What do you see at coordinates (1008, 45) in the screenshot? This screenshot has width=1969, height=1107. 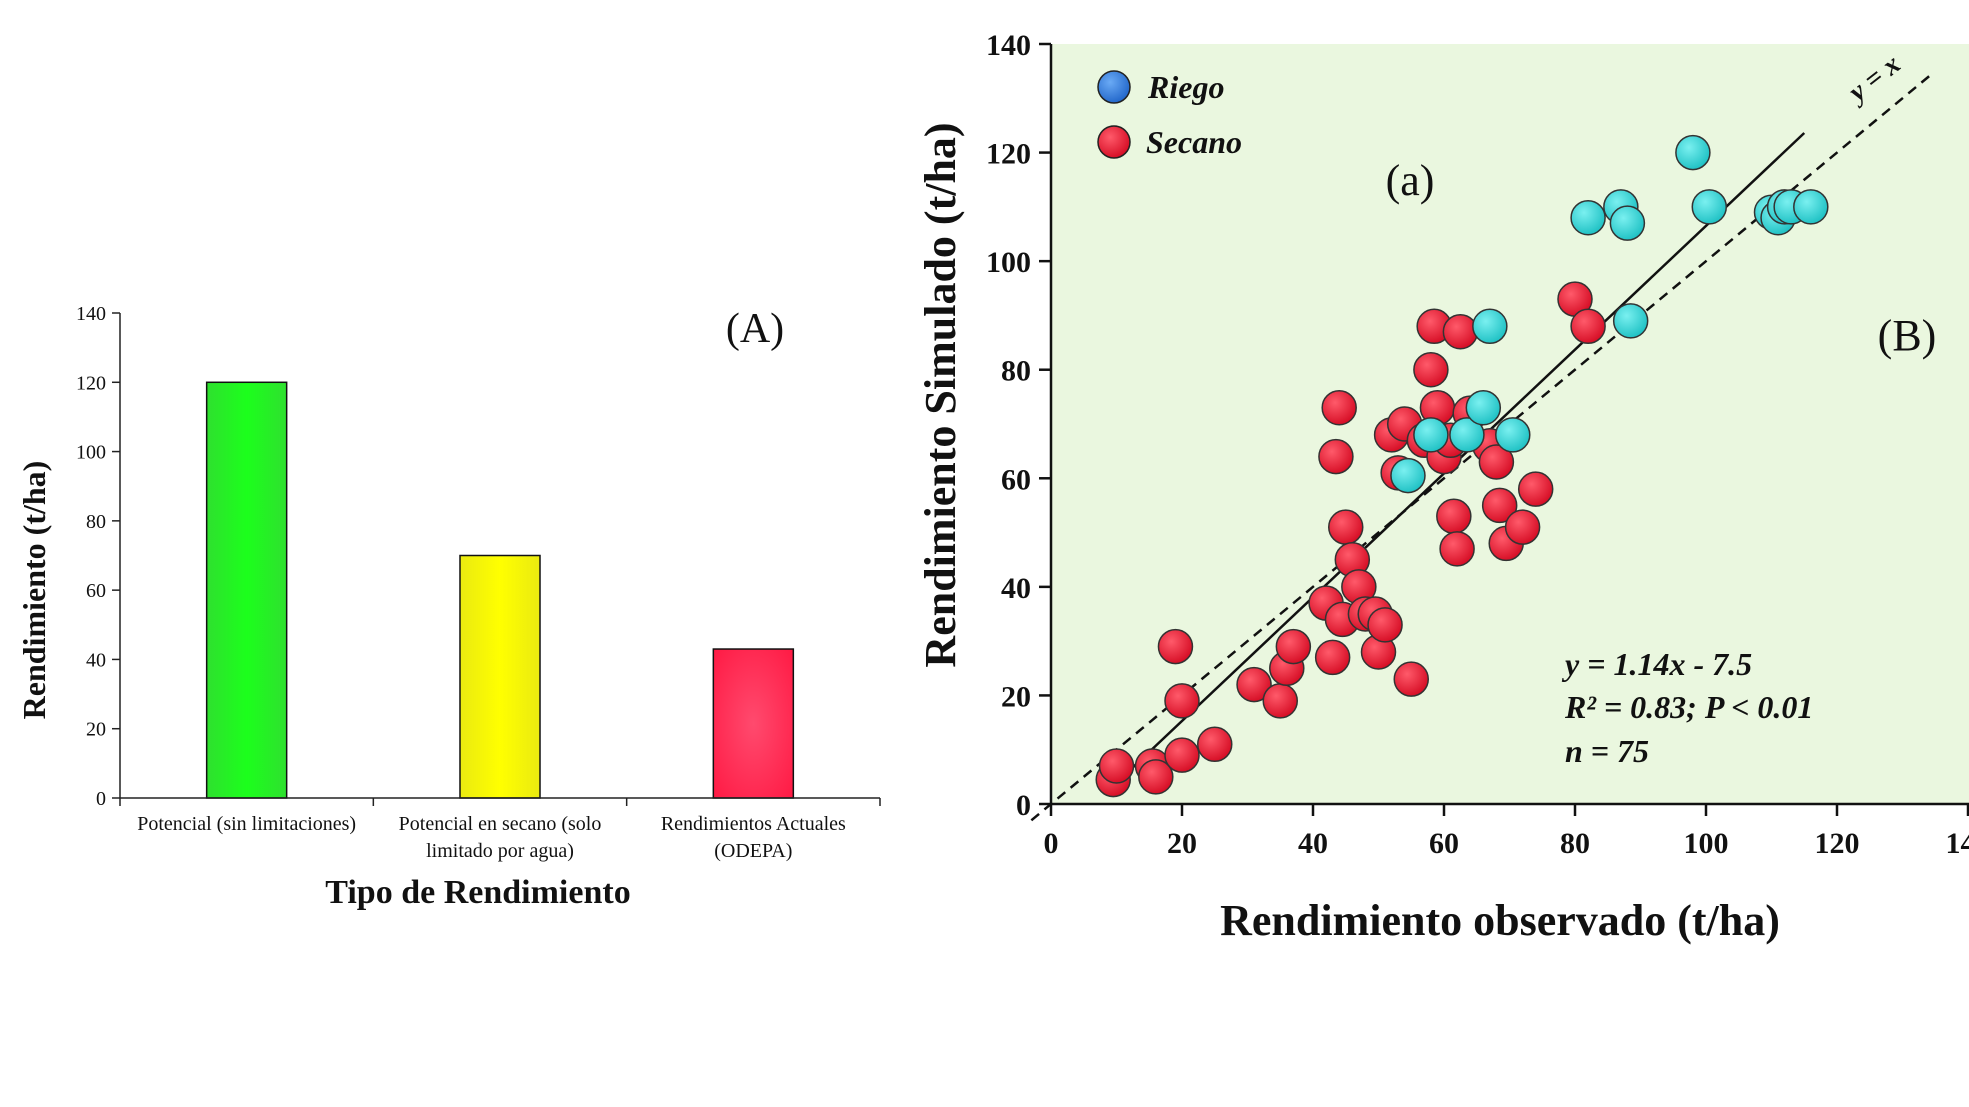 I see `scatter-y-tick-label: 140` at bounding box center [1008, 45].